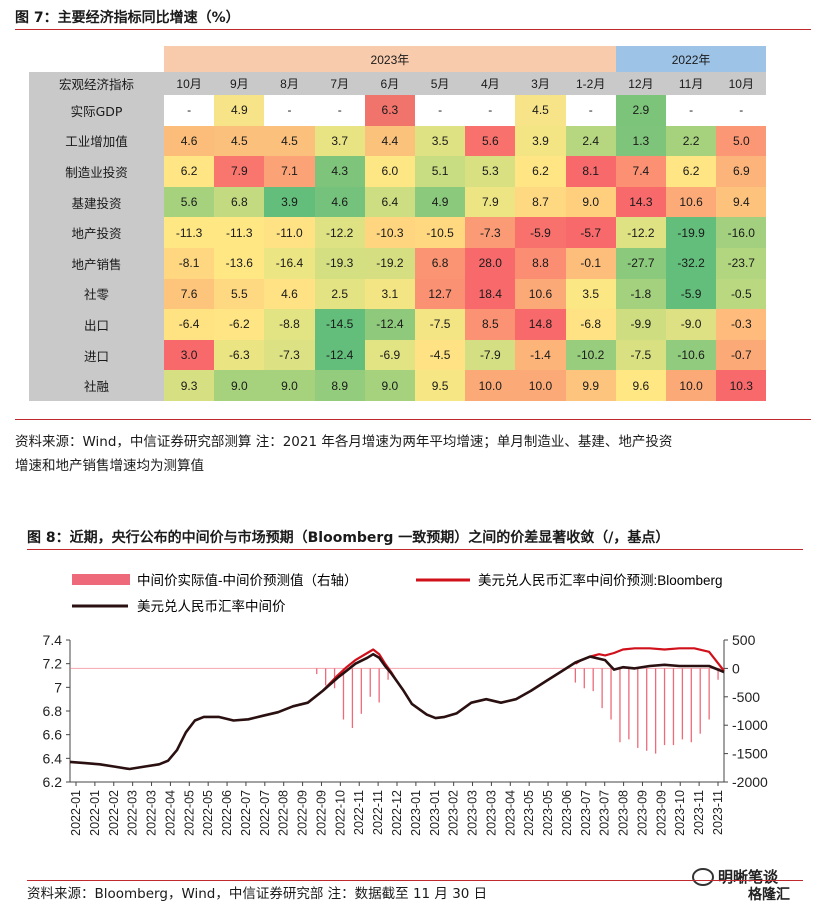  What do you see at coordinates (389, 141) in the screenshot?
I see `table-cell: 4.4` at bounding box center [389, 141].